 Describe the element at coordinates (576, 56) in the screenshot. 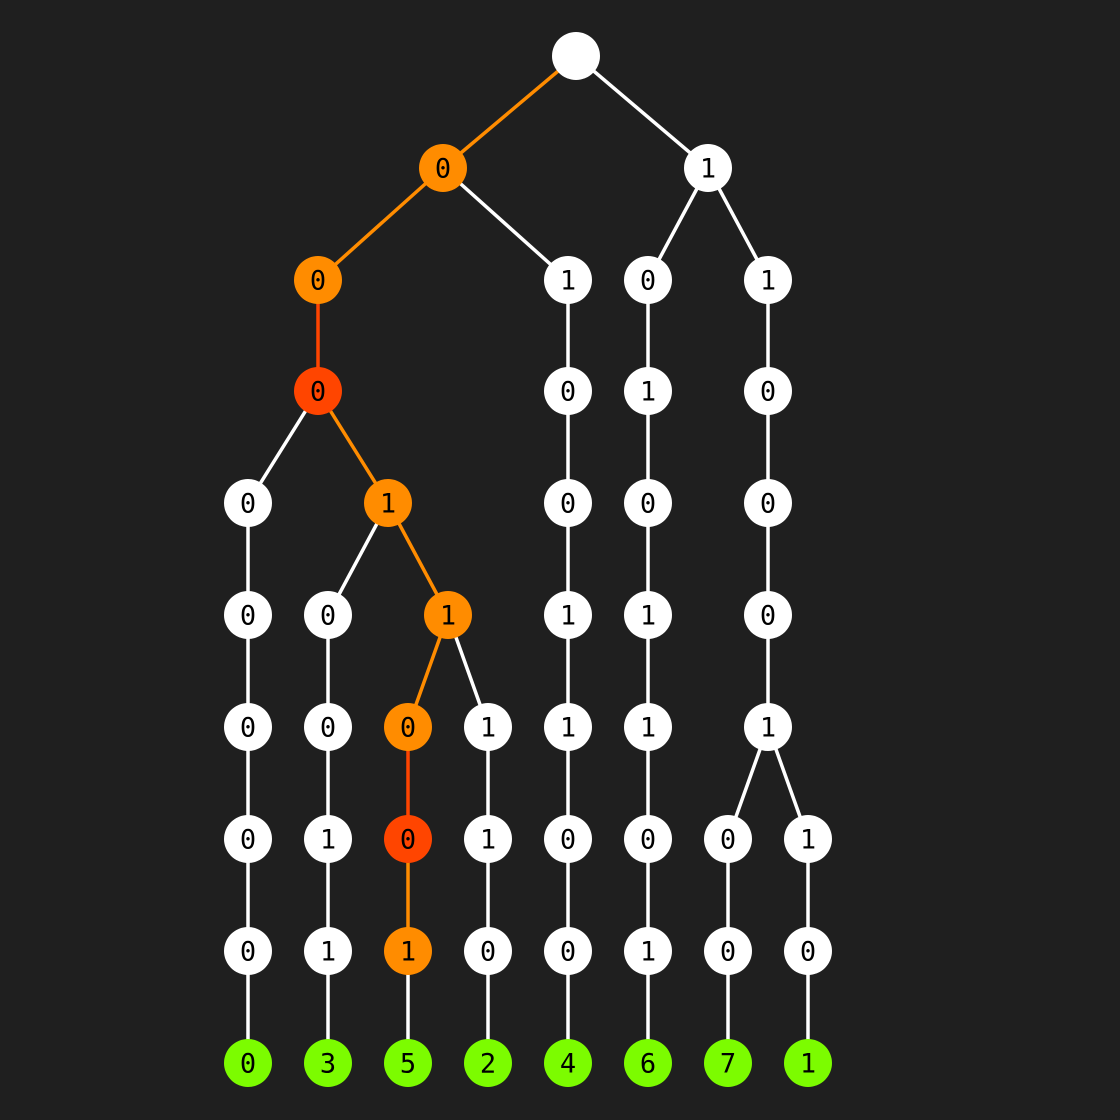

I see `root-node` at that location.